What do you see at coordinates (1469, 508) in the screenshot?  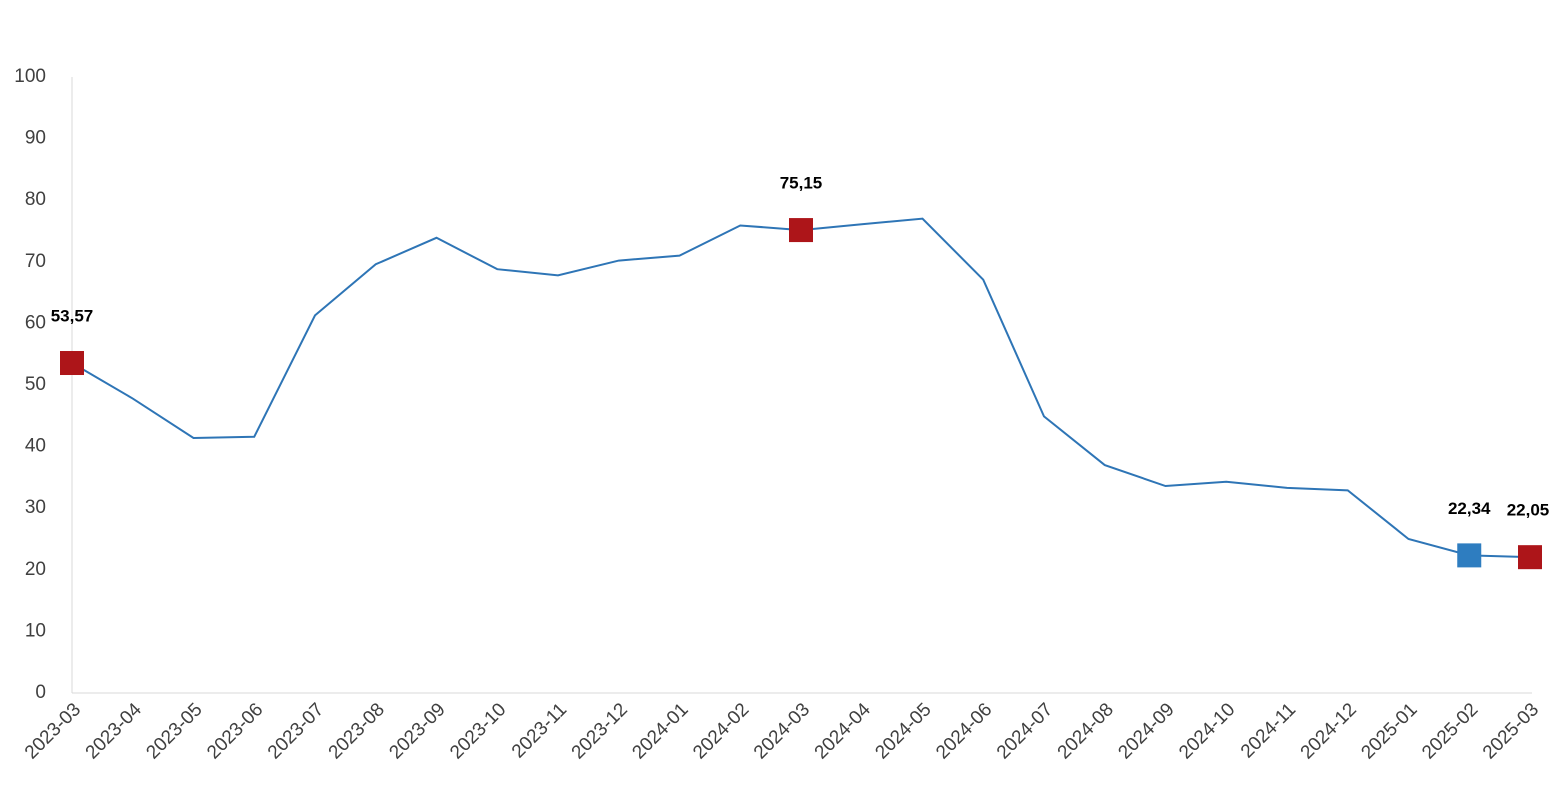 I see `data-label: 22,34` at bounding box center [1469, 508].